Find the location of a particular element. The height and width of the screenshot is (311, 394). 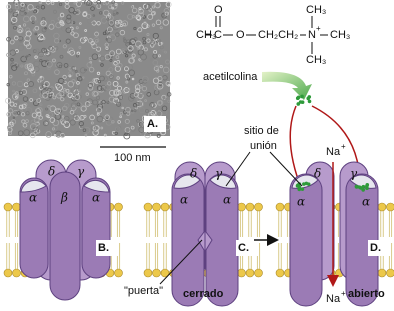

state-label: cerrado is located at coordinates (203, 294).